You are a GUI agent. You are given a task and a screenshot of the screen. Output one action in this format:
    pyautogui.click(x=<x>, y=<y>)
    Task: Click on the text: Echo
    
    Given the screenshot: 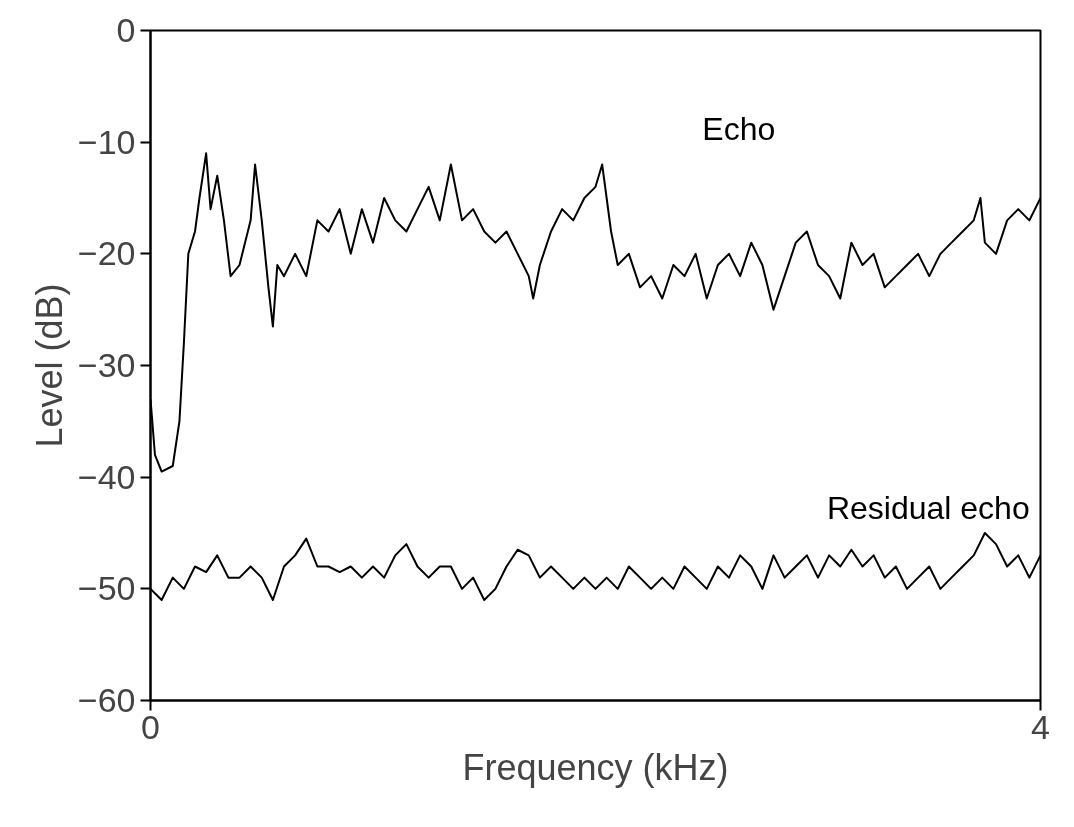 What is the action you would take?
    pyautogui.click(x=739, y=128)
    